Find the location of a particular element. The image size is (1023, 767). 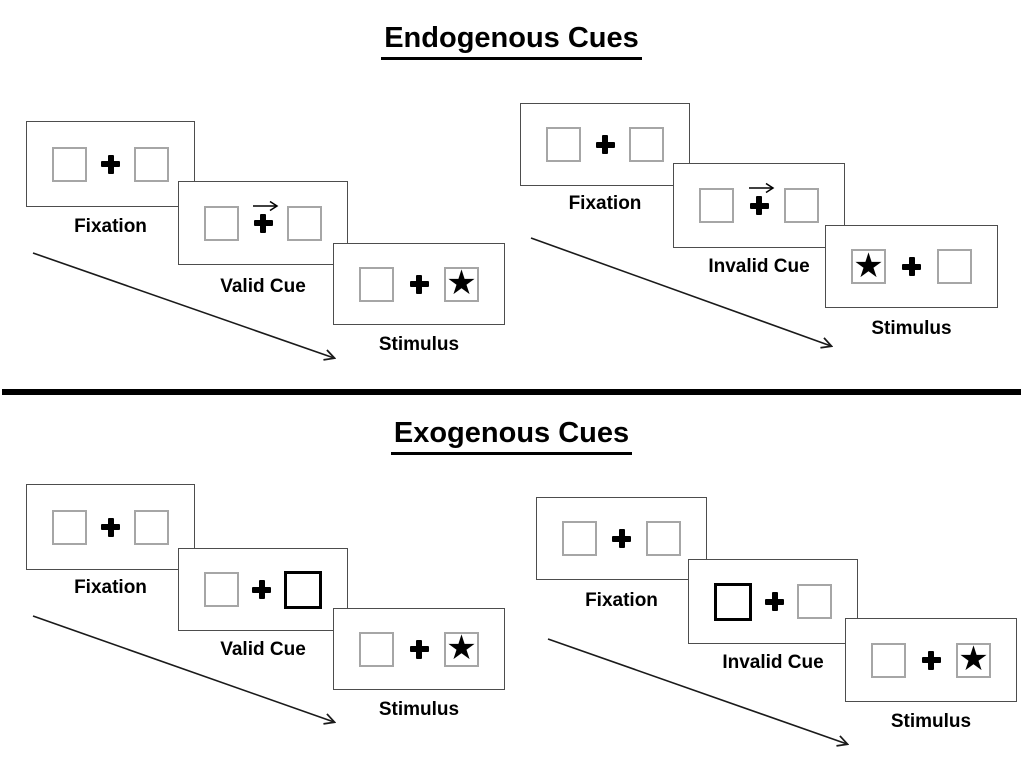

section-title-text: Endogenous Cues is located at coordinates (511, 41).